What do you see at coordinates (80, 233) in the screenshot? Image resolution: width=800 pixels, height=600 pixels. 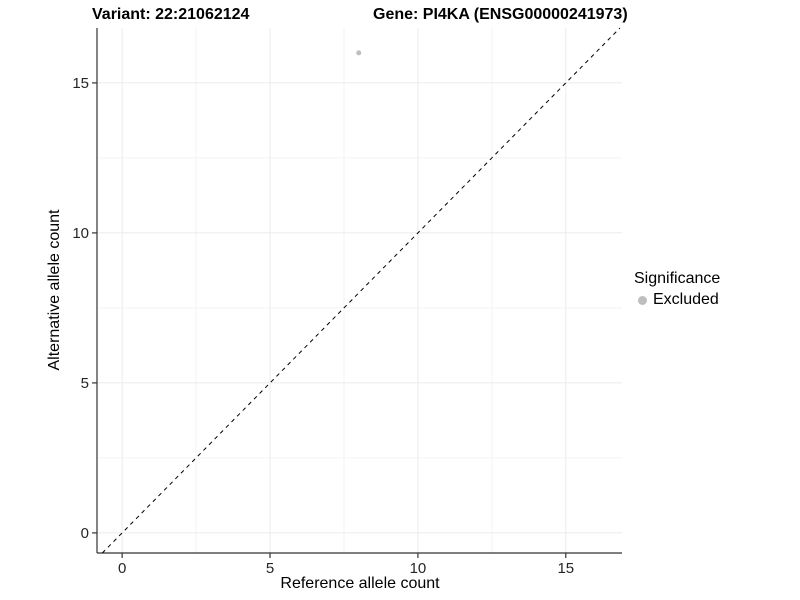 I see `y-tick-label: 10` at bounding box center [80, 233].